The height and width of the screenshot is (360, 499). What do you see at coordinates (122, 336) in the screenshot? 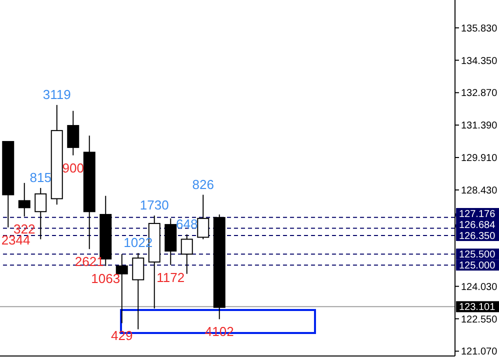
I see `annotation: 429` at bounding box center [122, 336].